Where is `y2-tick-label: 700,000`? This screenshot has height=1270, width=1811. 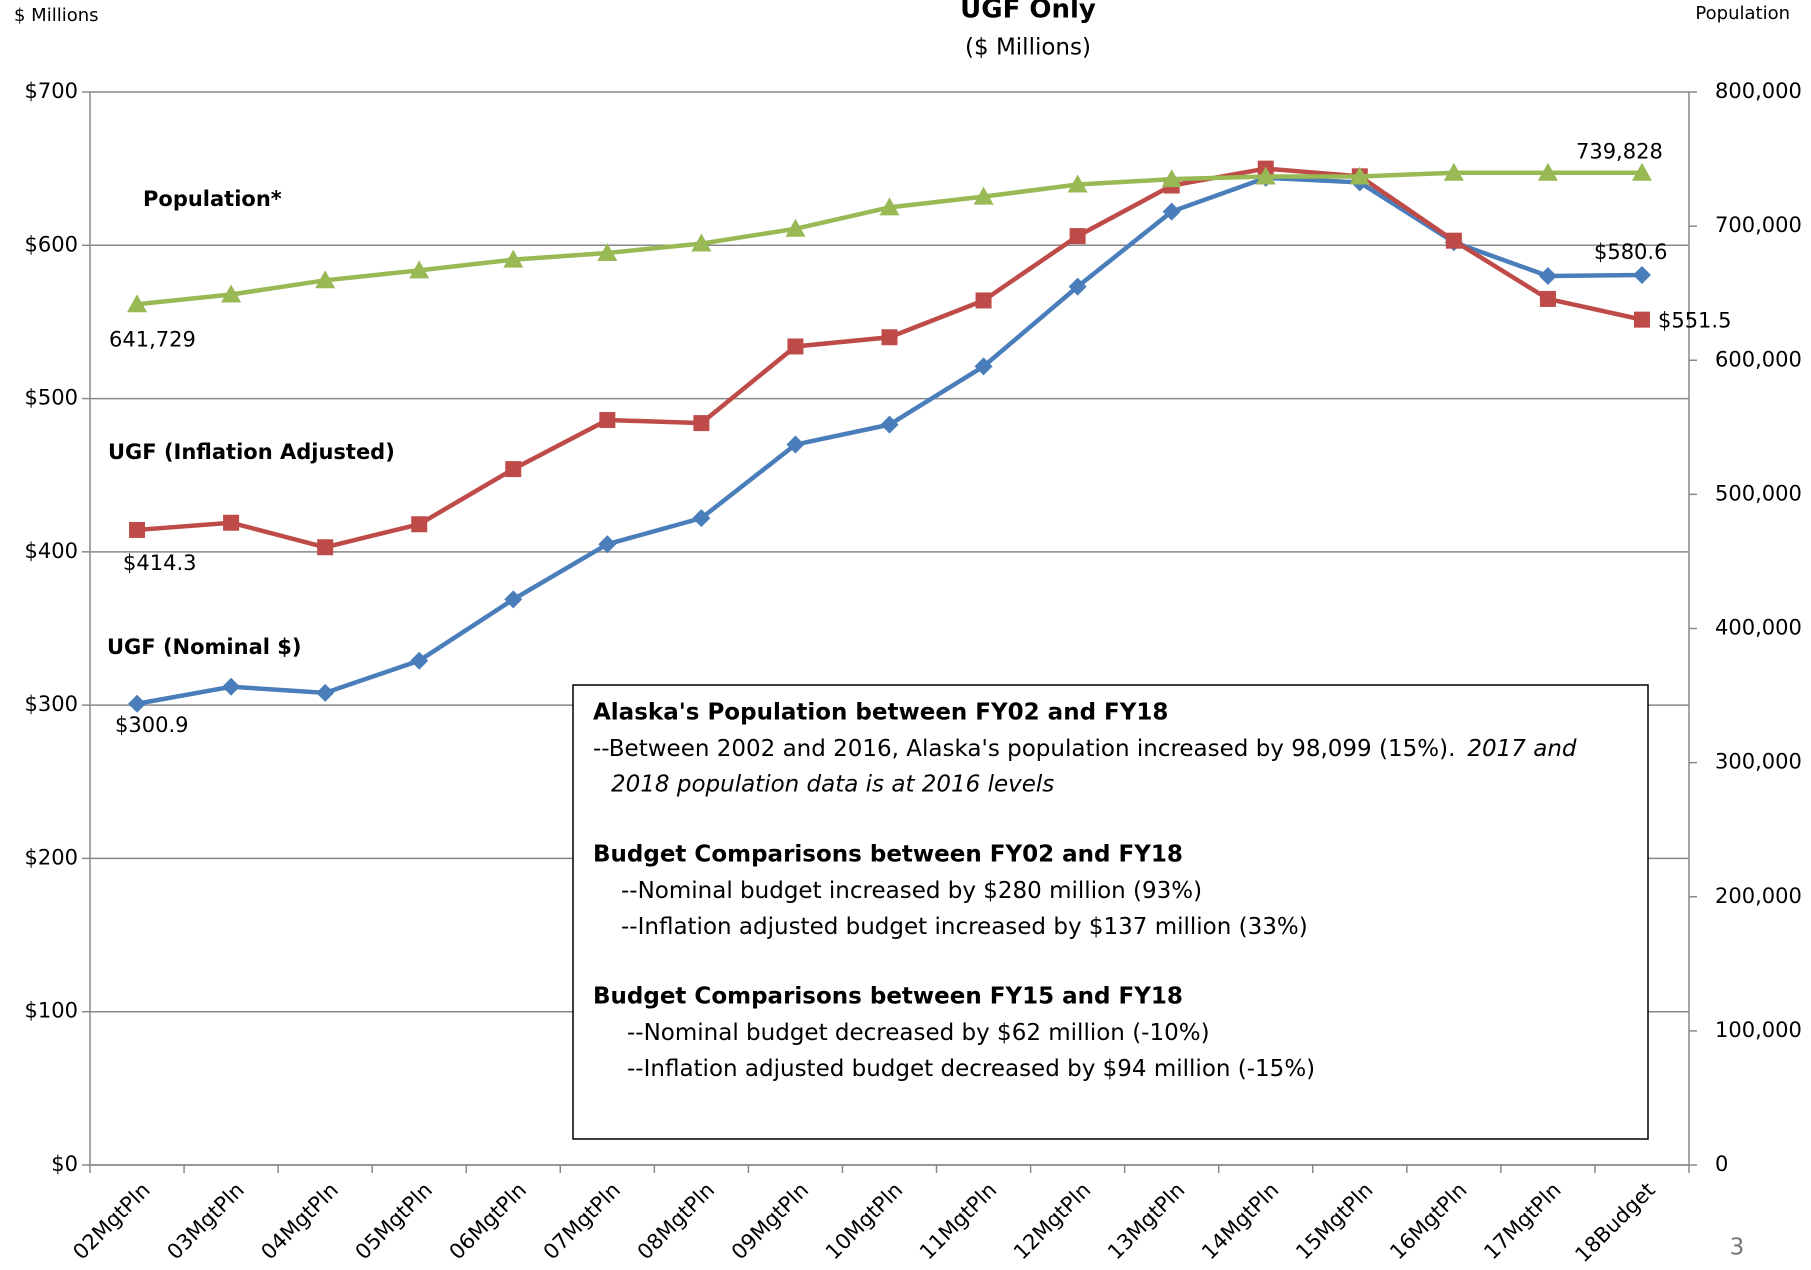
y2-tick-label: 700,000 is located at coordinates (1758, 225).